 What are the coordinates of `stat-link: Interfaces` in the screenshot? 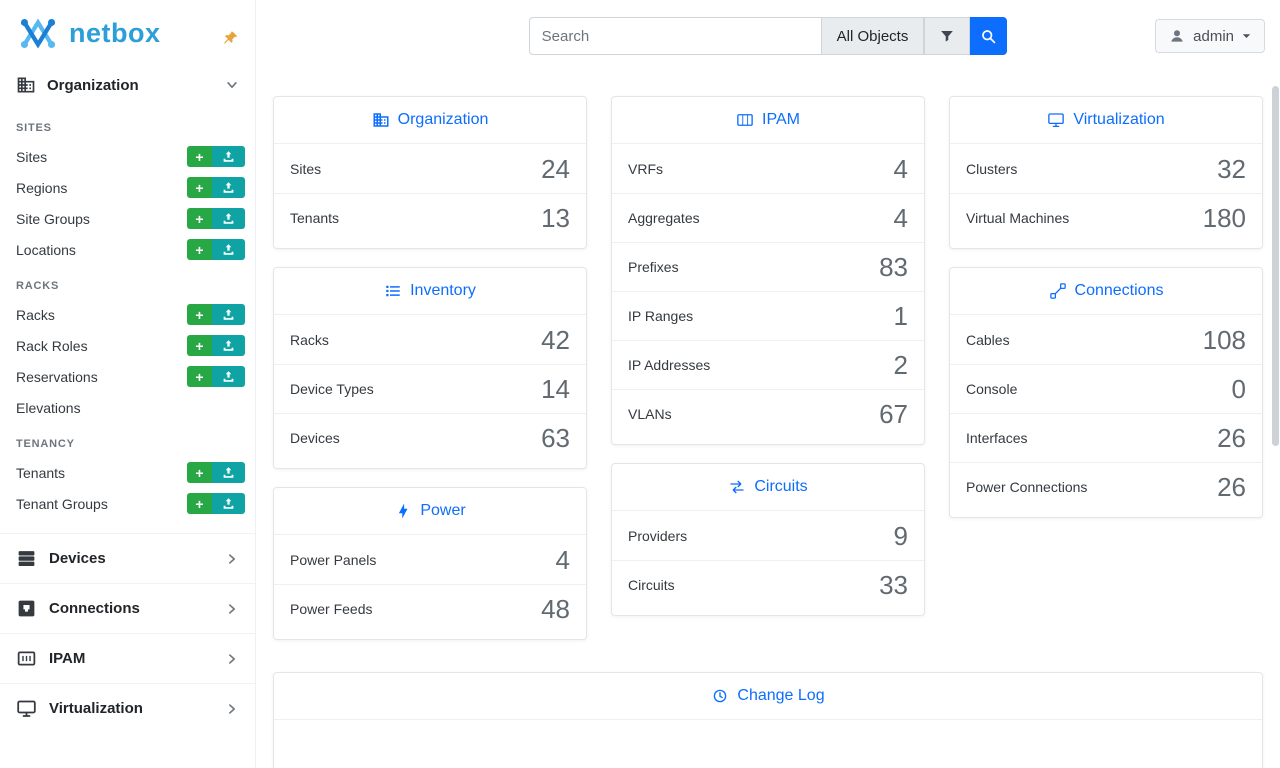 It's located at (997, 438).